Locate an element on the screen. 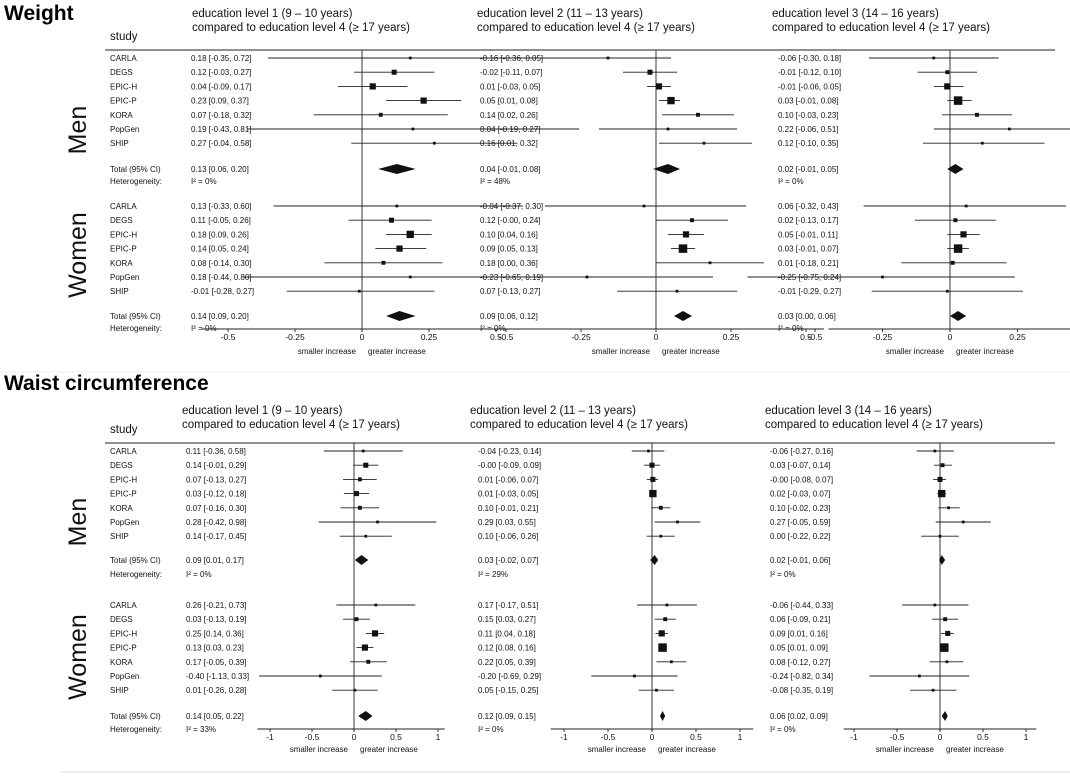  total-estimate-label: 0.14 [0.05, 0.22] is located at coordinates (215, 716).